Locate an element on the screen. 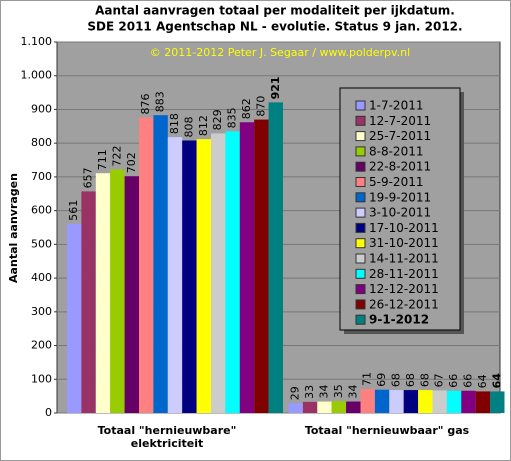 The width and height of the screenshot is (511, 461). y-tick-label: 800 is located at coordinates (41, 142).